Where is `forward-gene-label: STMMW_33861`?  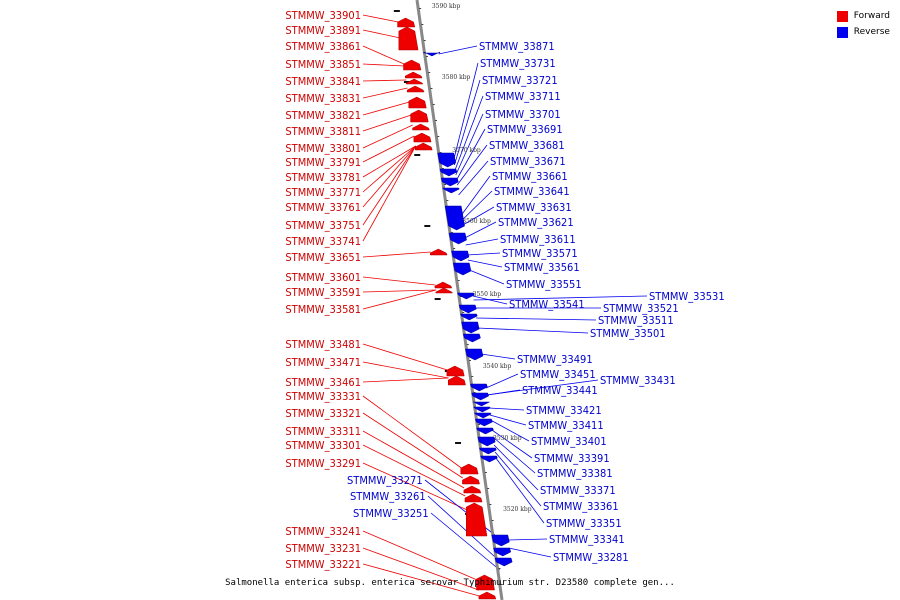
forward-gene-label: STMMW_33861 is located at coordinates (323, 46).